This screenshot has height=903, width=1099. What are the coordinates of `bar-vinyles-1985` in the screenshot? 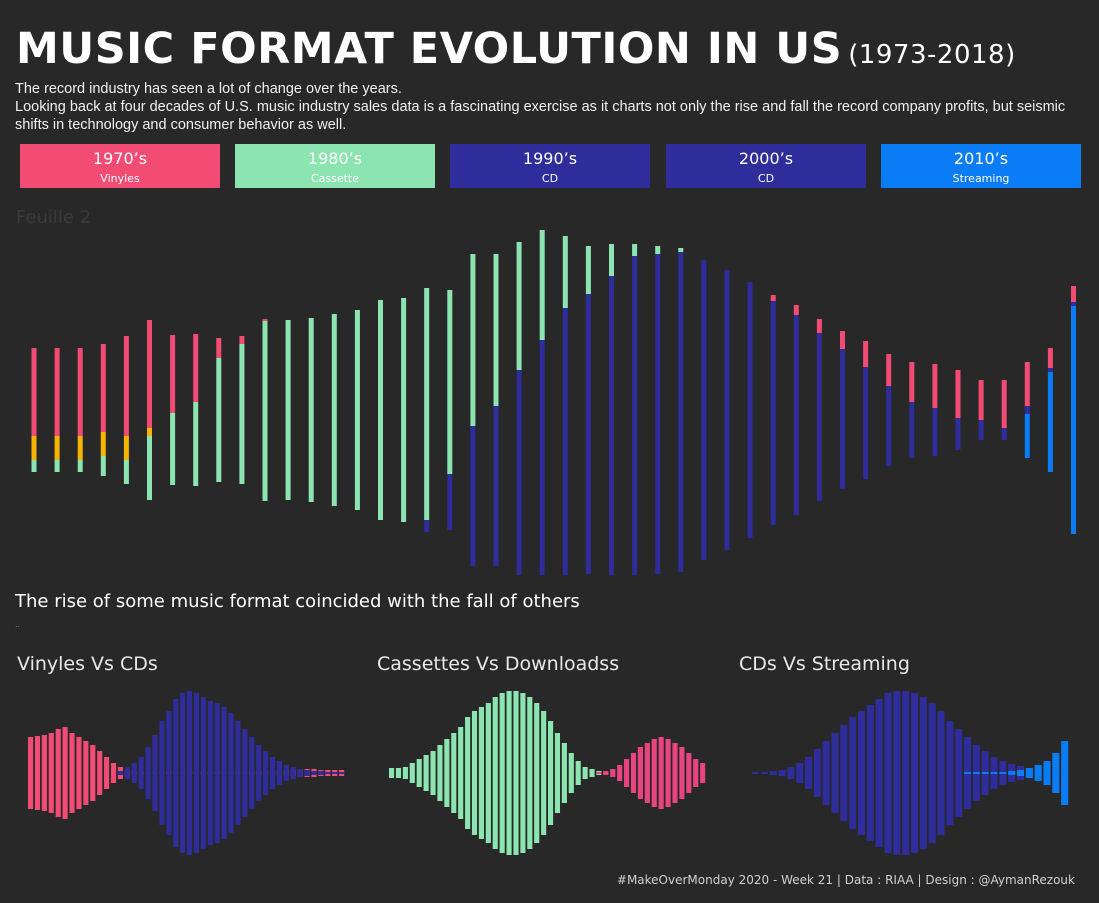 It's located at (113, 773).